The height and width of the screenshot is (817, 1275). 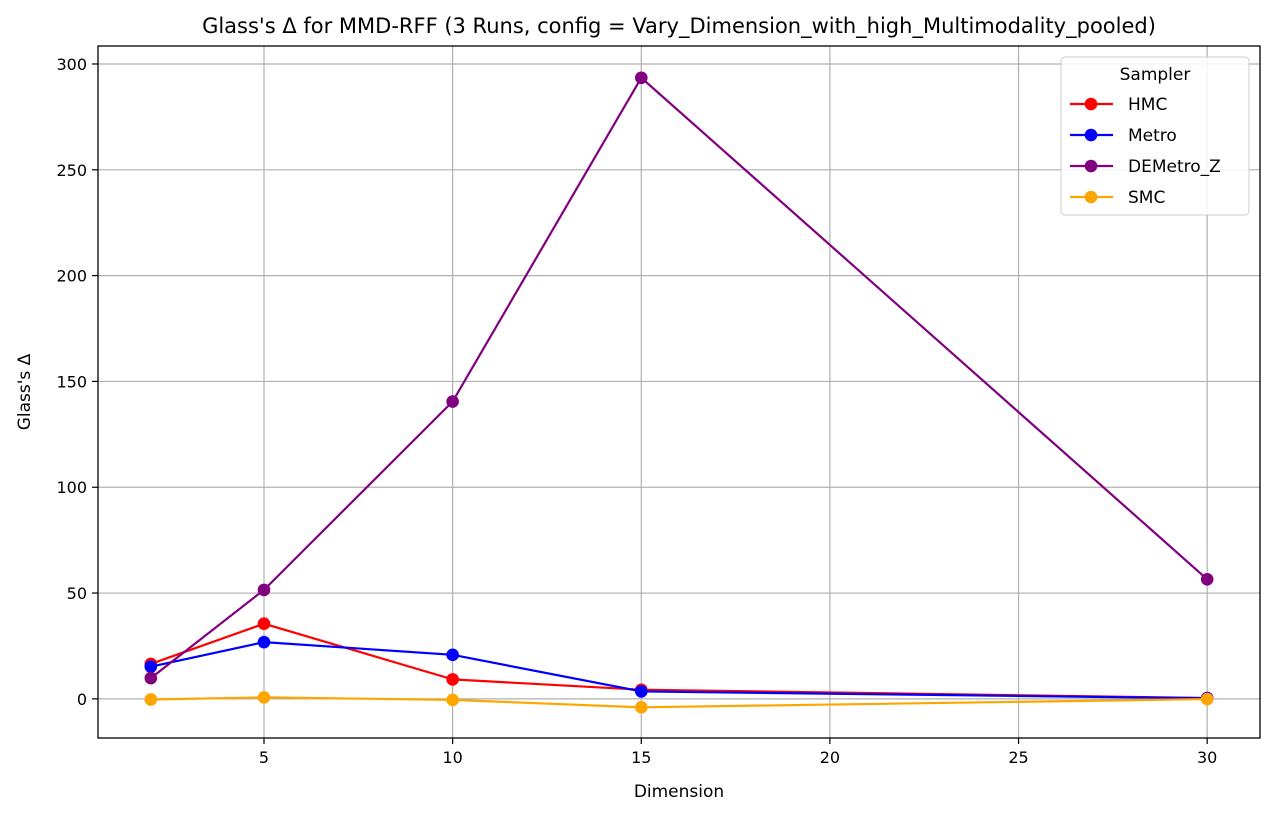 I want to click on x-tick-label: 10, so click(x=452, y=757).